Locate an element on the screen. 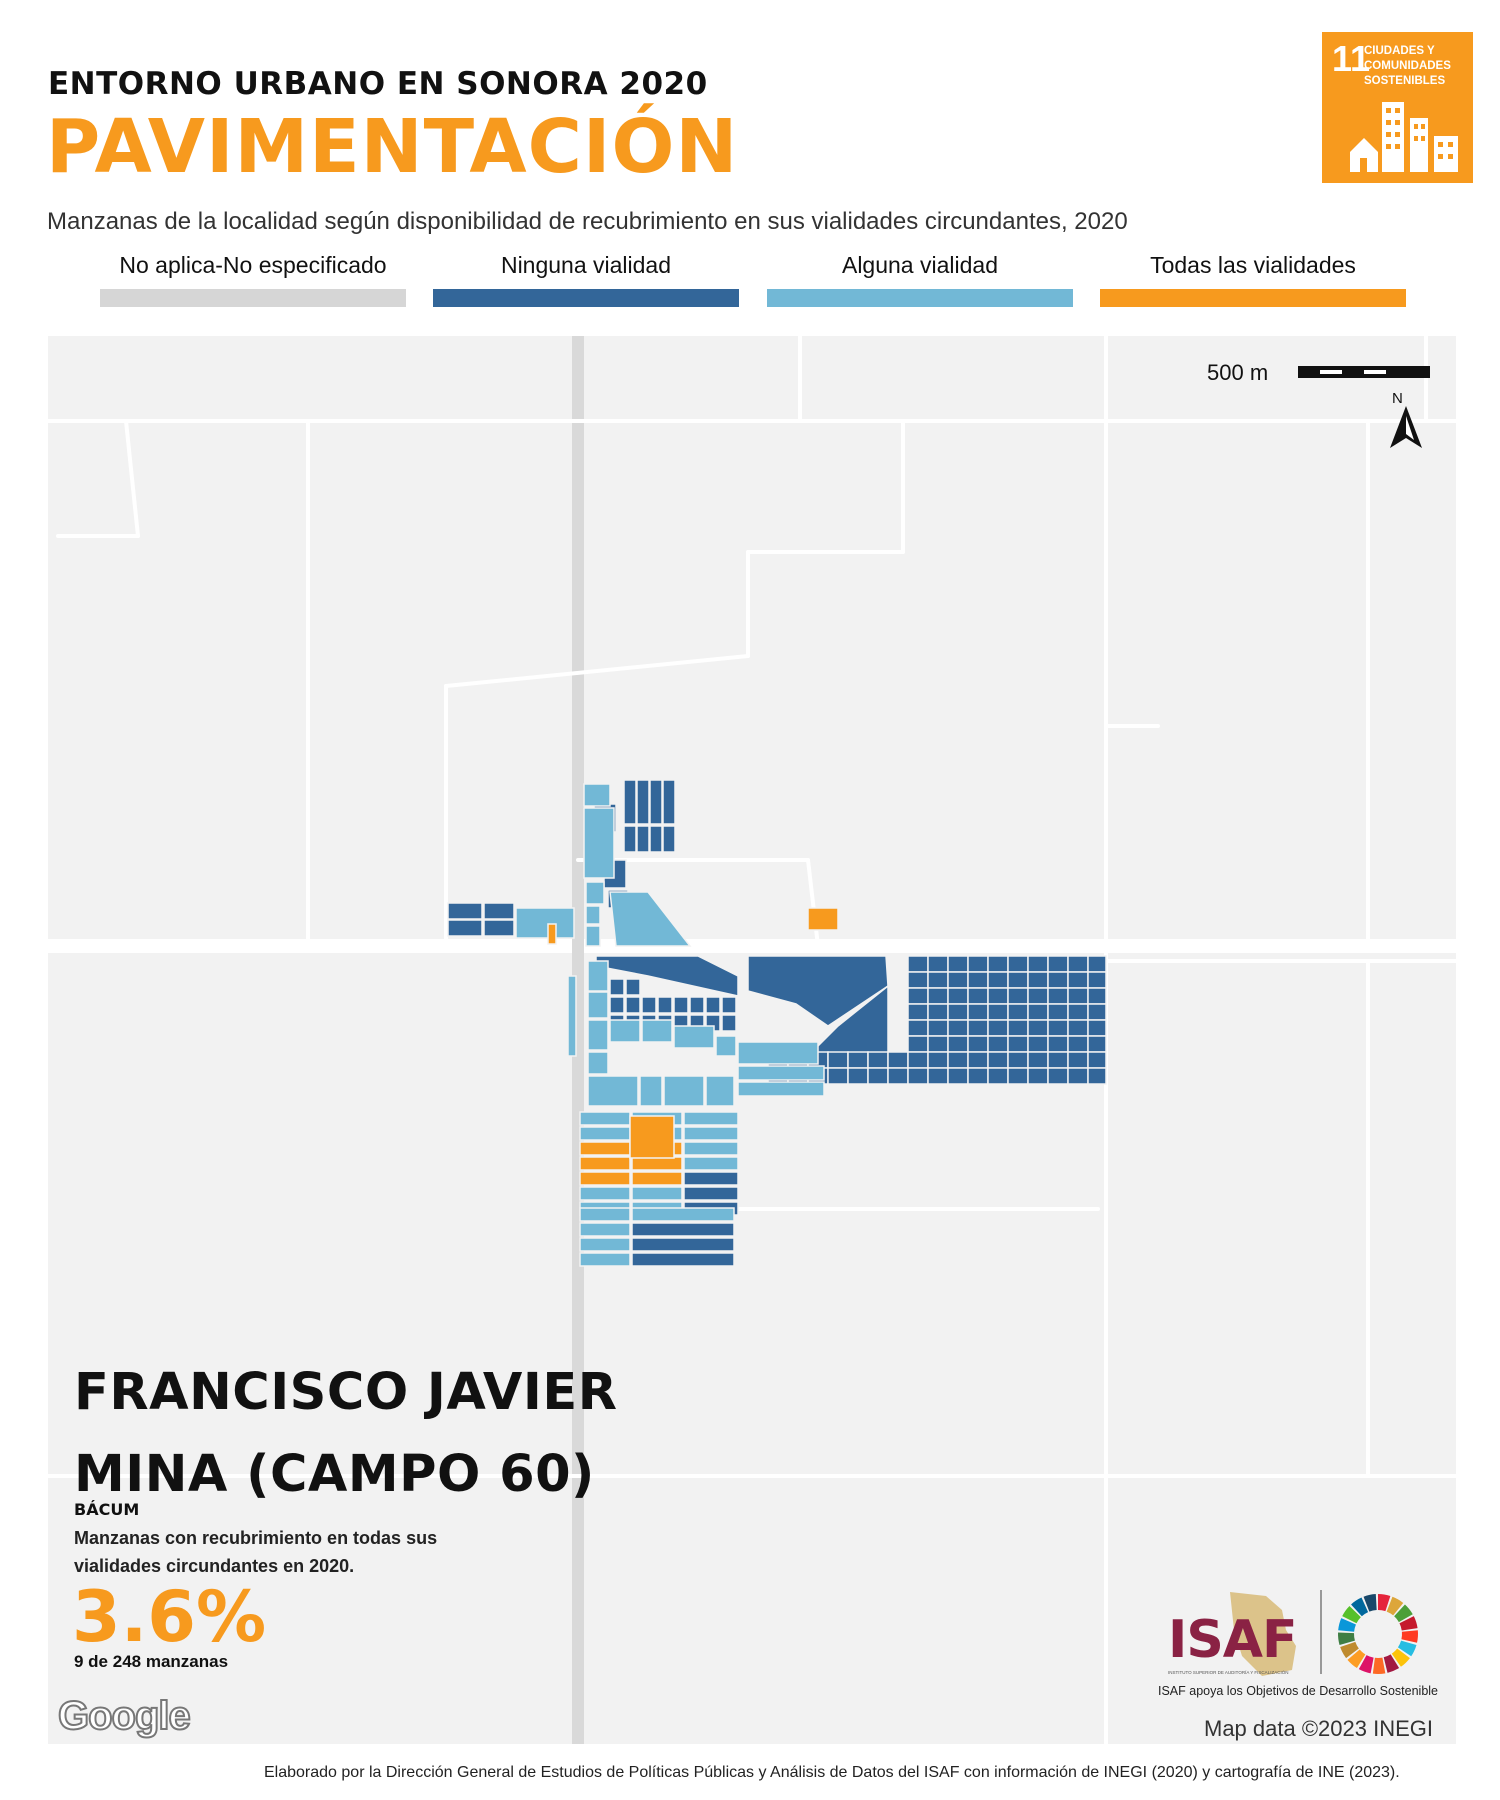 This screenshot has height=1800, width=1500. legend-swatch-ninguna is located at coordinates (586, 298).